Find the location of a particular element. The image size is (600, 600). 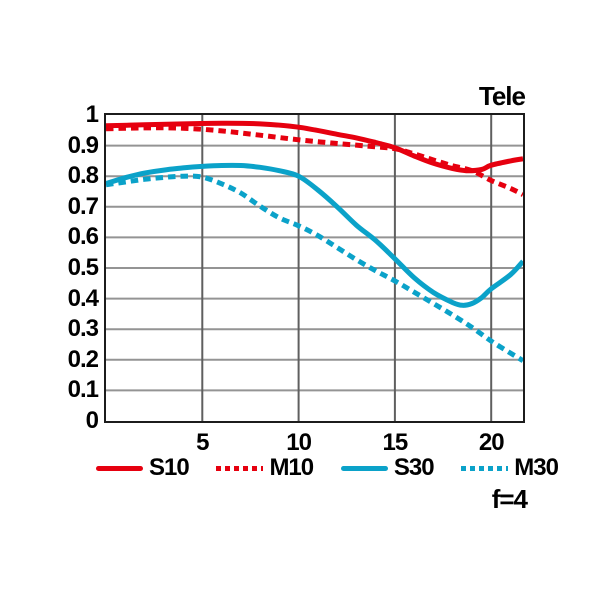

y-tick-label-0.6: 0.6 is located at coordinates (83, 237).